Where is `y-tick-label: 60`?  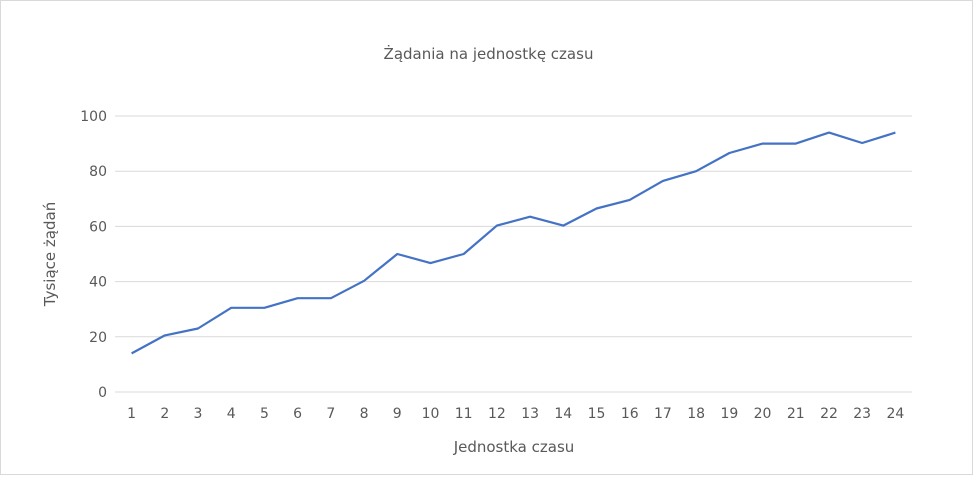 y-tick-label: 60 is located at coordinates (98, 227).